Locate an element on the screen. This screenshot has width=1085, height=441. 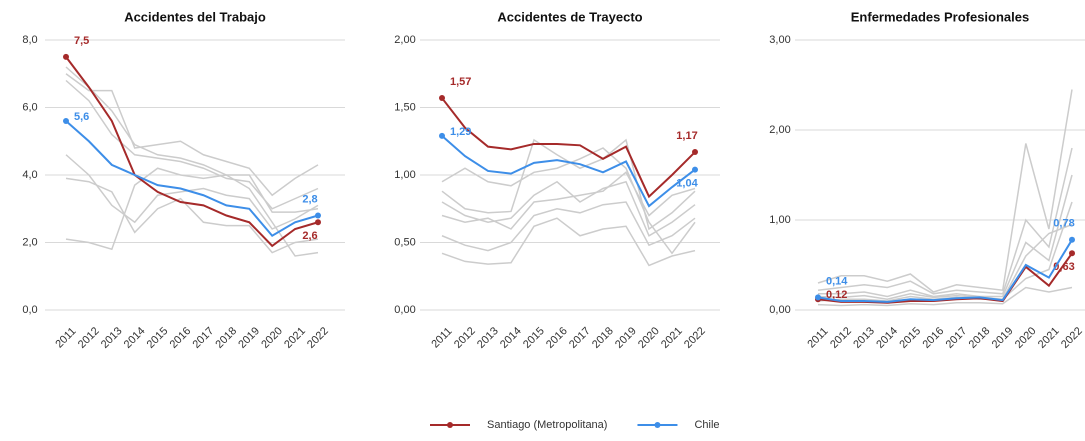
chart-title: Enfermedades Profesionales is located at coordinates (940, 16).